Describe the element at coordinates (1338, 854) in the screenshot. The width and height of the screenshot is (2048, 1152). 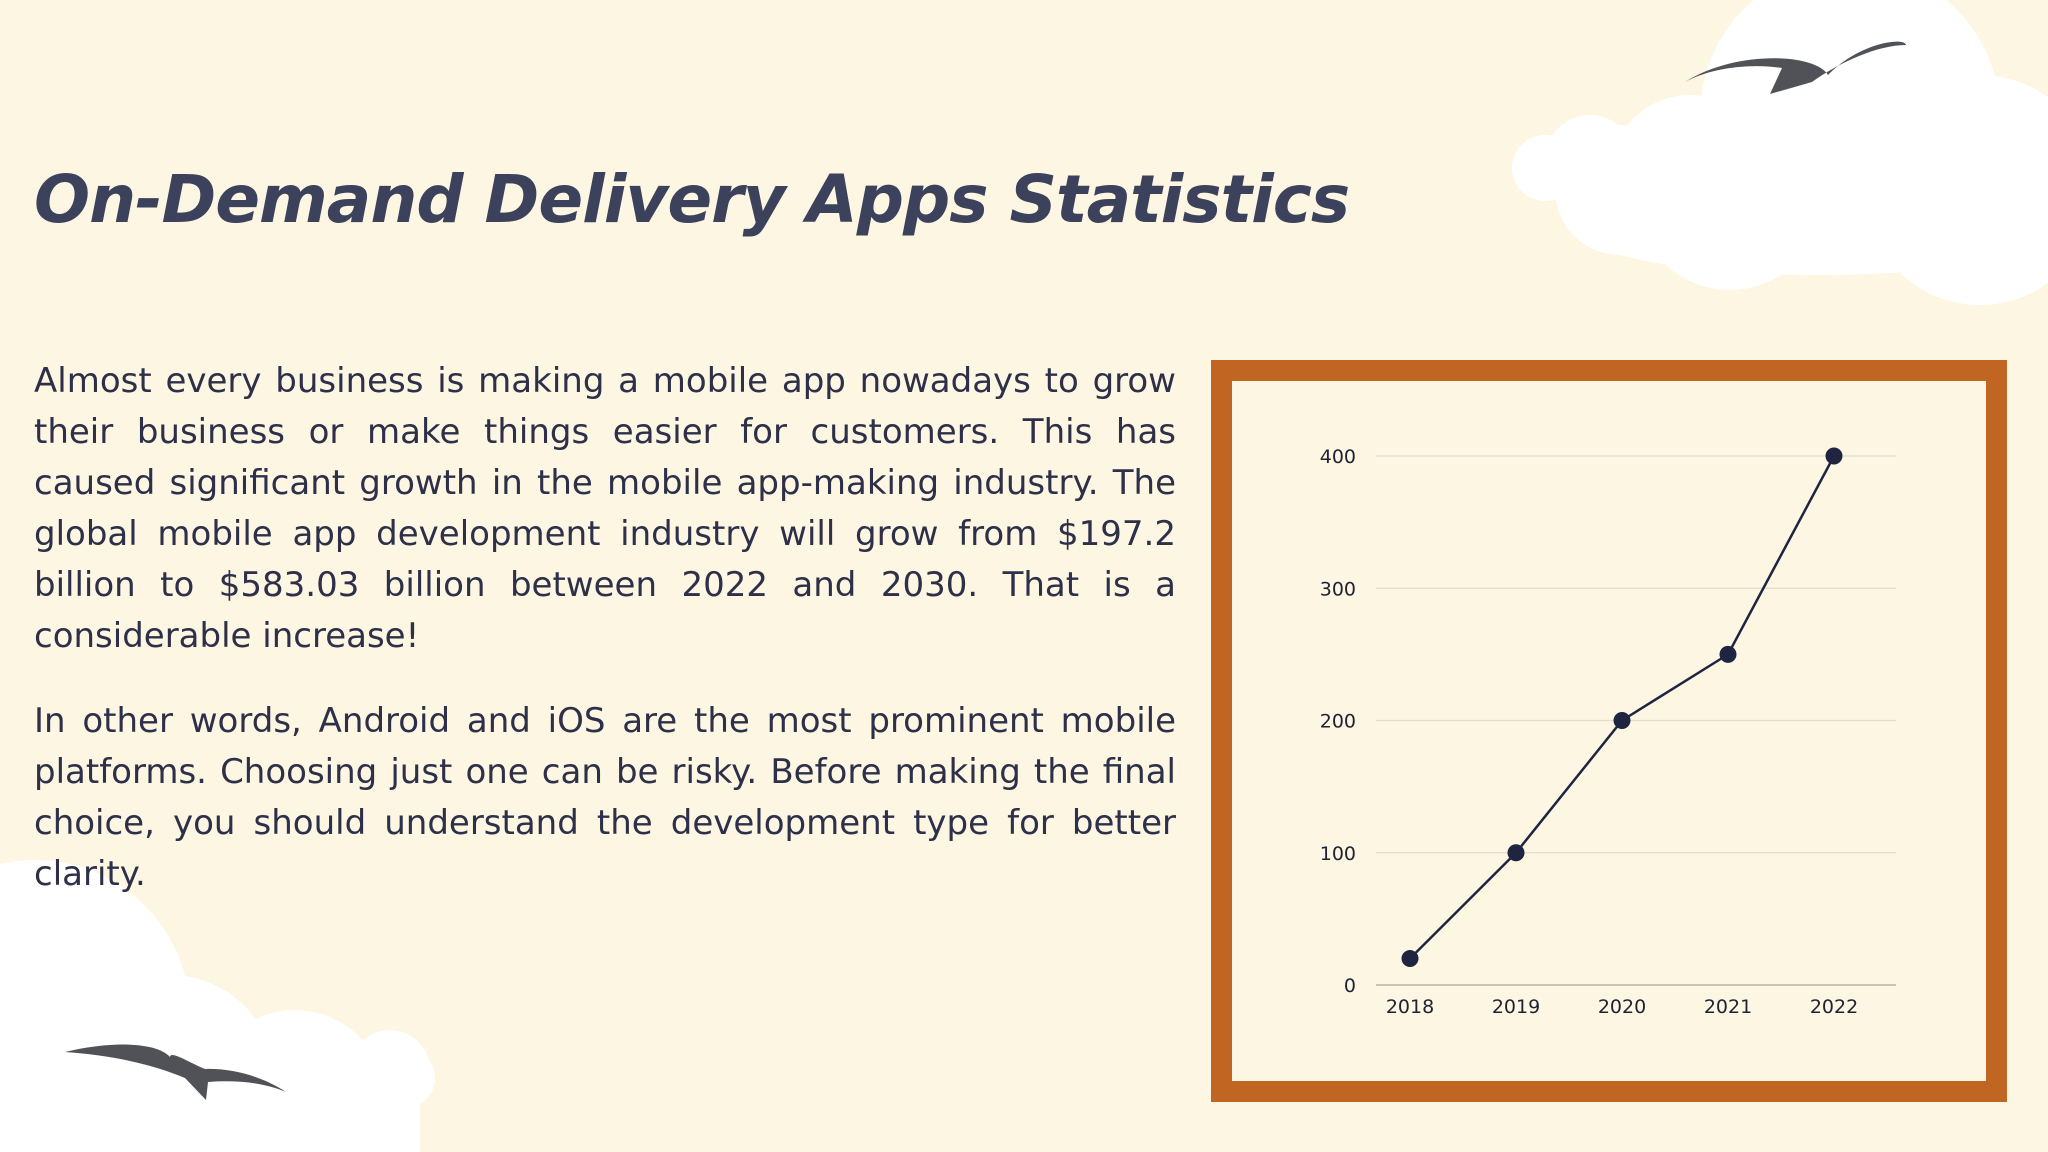
I see `y-tick-label: 100` at that location.